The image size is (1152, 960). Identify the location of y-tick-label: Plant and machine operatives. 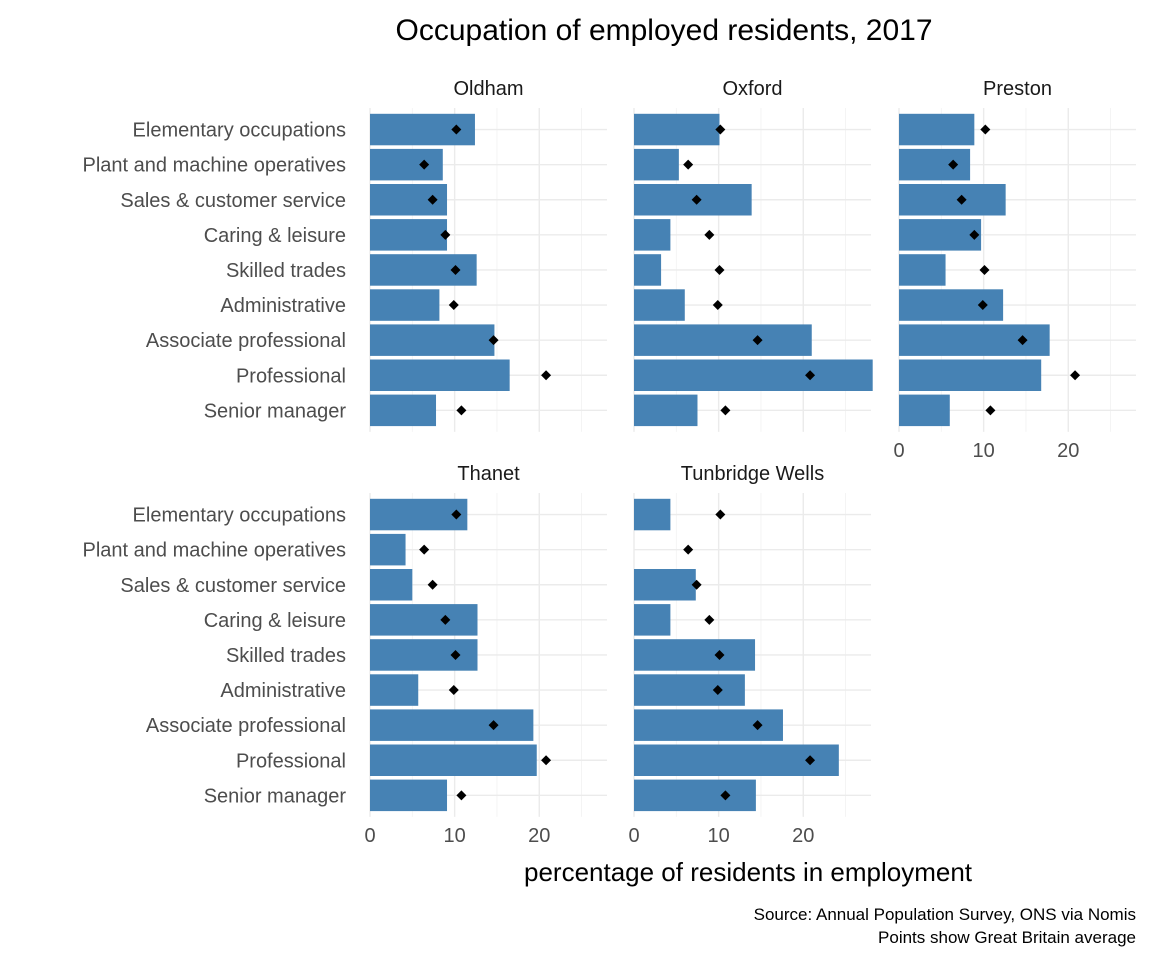
(215, 551).